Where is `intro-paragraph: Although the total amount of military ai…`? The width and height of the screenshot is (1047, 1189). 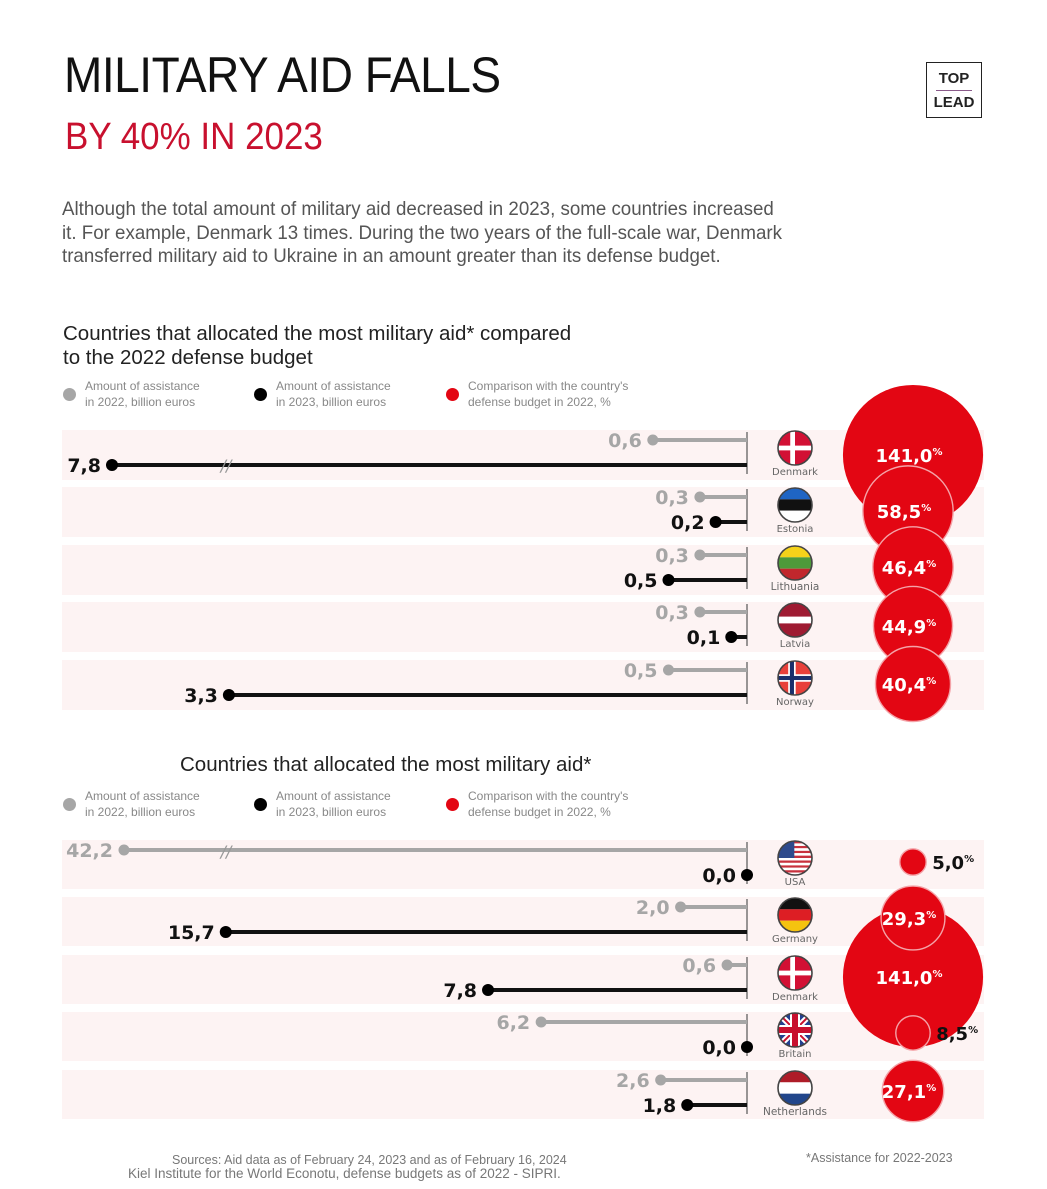
intro-paragraph: Although the total amount of military ai… is located at coordinates (422, 232).